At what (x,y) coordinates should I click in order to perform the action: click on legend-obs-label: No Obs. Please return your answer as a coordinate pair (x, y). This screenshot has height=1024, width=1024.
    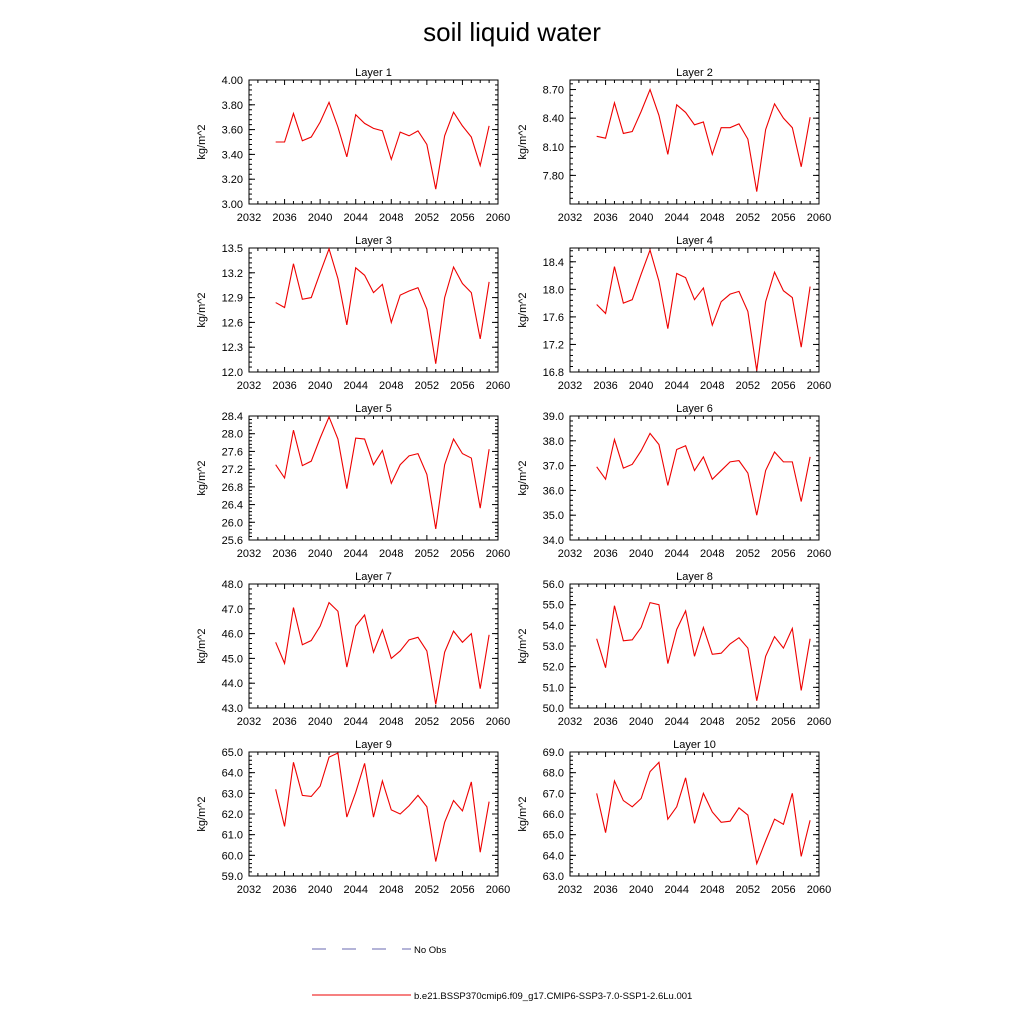
    Looking at the image, I should click on (430, 950).